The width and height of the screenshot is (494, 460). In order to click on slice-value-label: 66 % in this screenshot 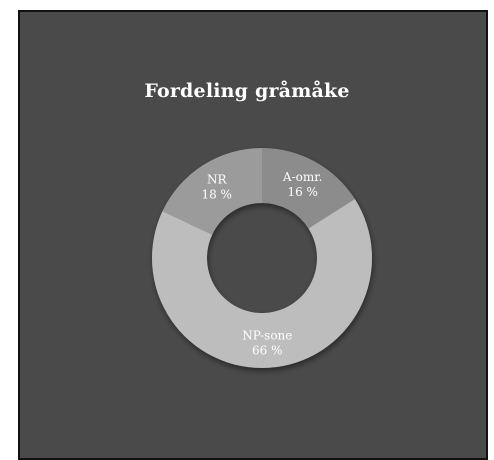, I will do `click(267, 350)`.